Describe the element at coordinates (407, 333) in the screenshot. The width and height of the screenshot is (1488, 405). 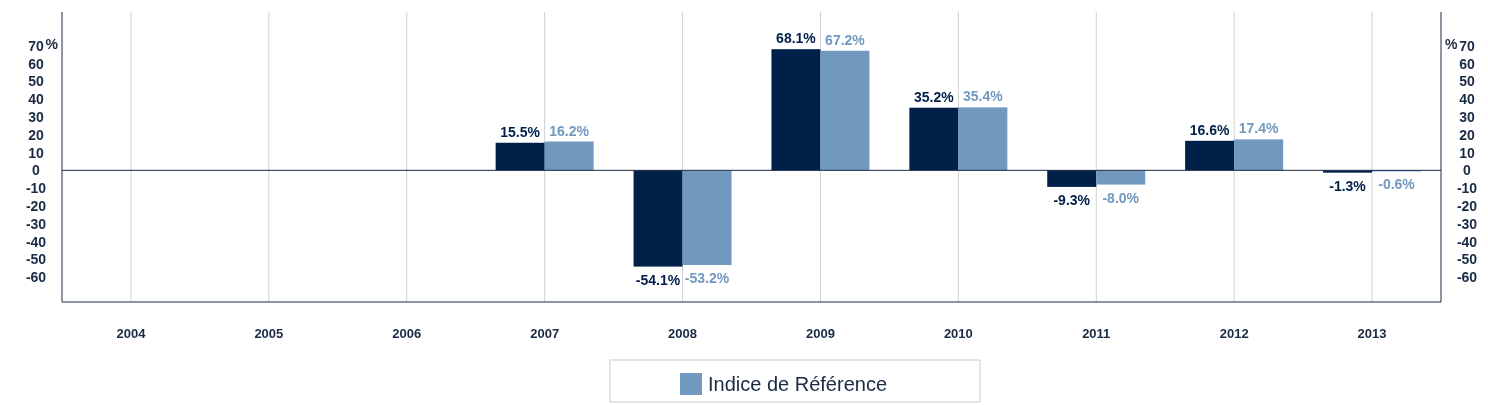
I see `x-tick-label: 2006` at that location.